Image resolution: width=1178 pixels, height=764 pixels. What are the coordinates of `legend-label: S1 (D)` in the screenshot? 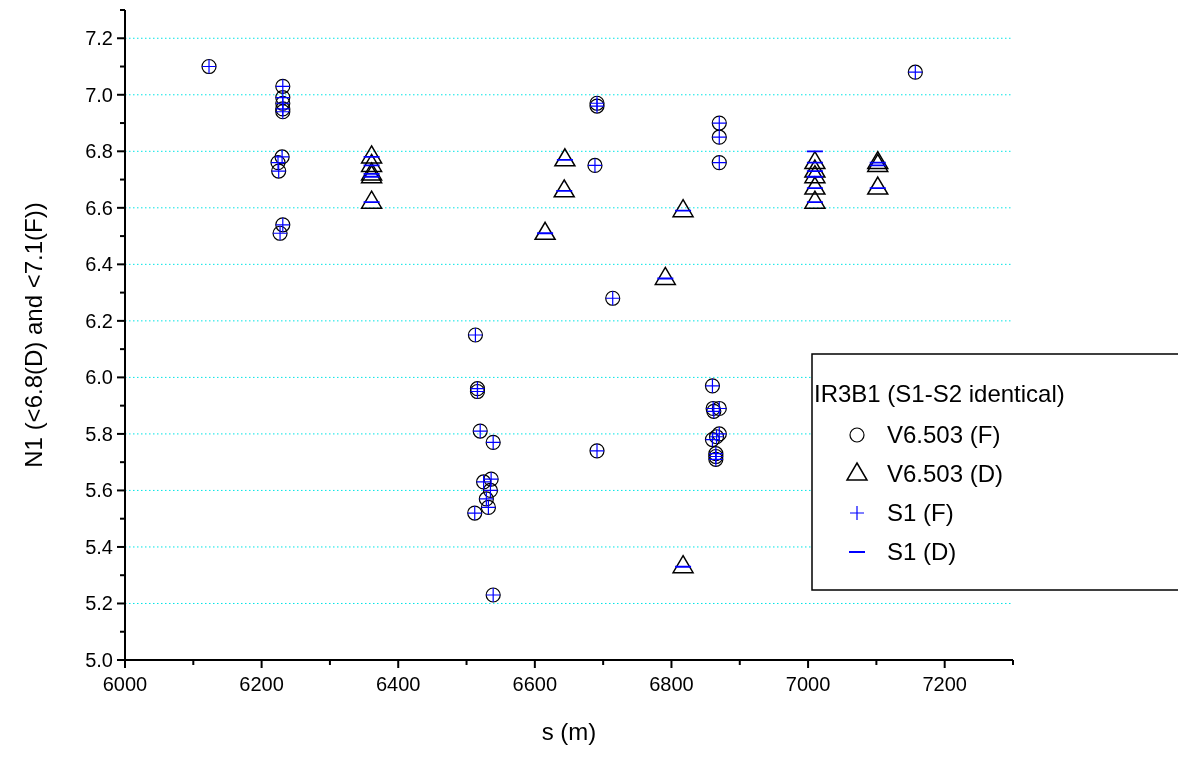 It's located at (922, 551).